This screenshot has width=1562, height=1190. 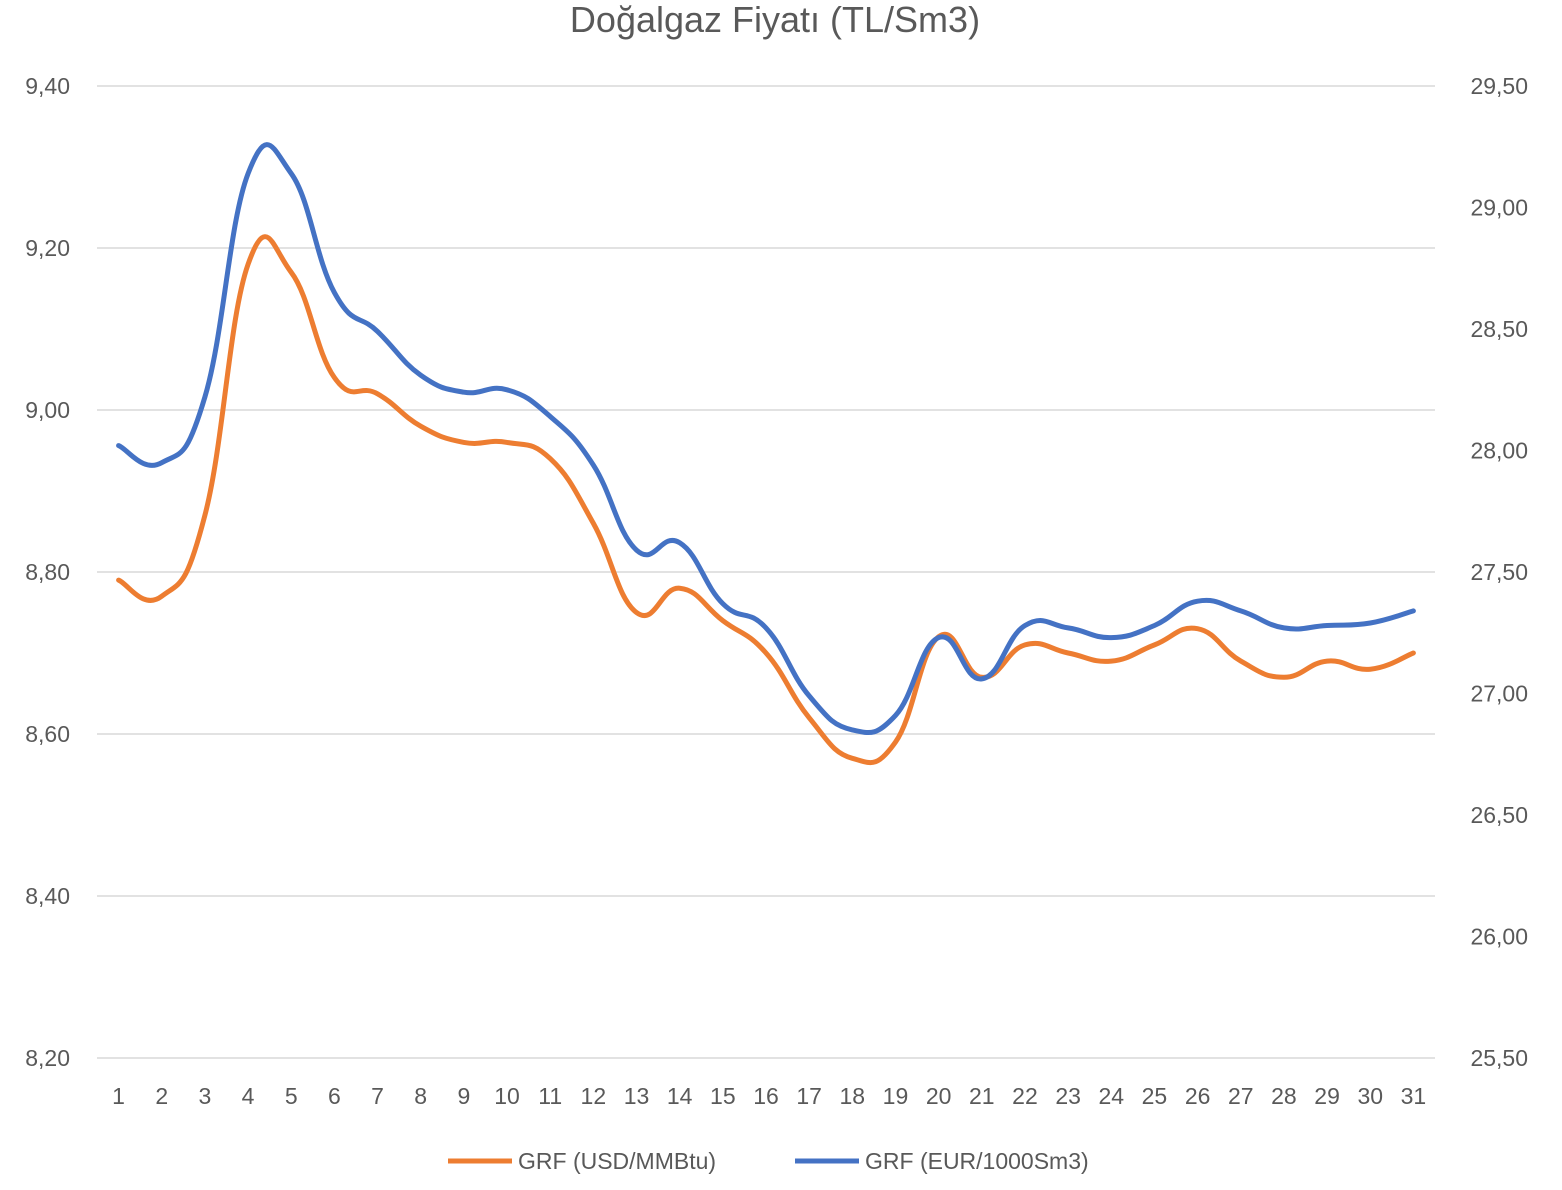 I want to click on x-tick-label: 29, so click(x=1327, y=1096).